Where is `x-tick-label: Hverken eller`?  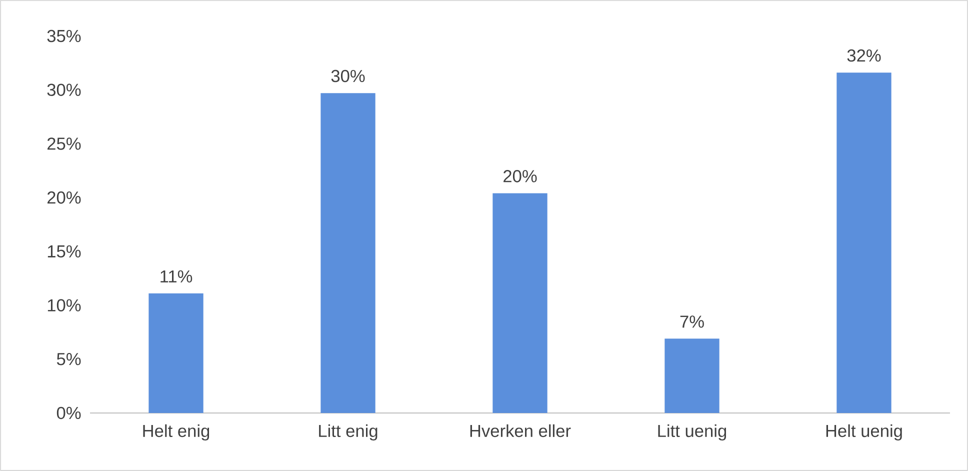
x-tick-label: Hverken eller is located at coordinates (520, 431).